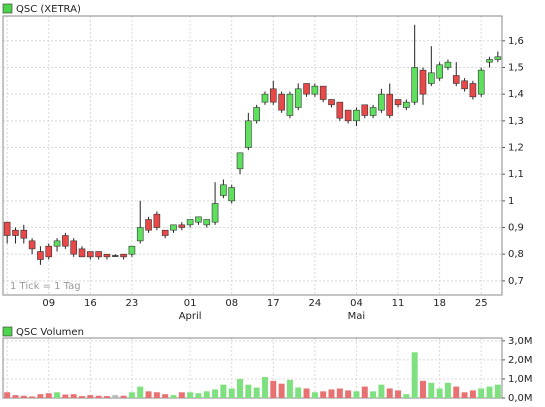 The height and width of the screenshot is (407, 545). What do you see at coordinates (516, 228) in the screenshot?
I see `y-tick-label: 0,9` at bounding box center [516, 228].